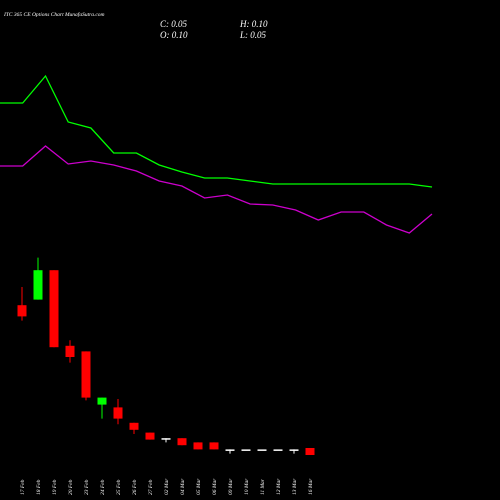  Describe the element at coordinates (55, 487) in the screenshot. I see `x-tick-label: 19 Feb` at that location.